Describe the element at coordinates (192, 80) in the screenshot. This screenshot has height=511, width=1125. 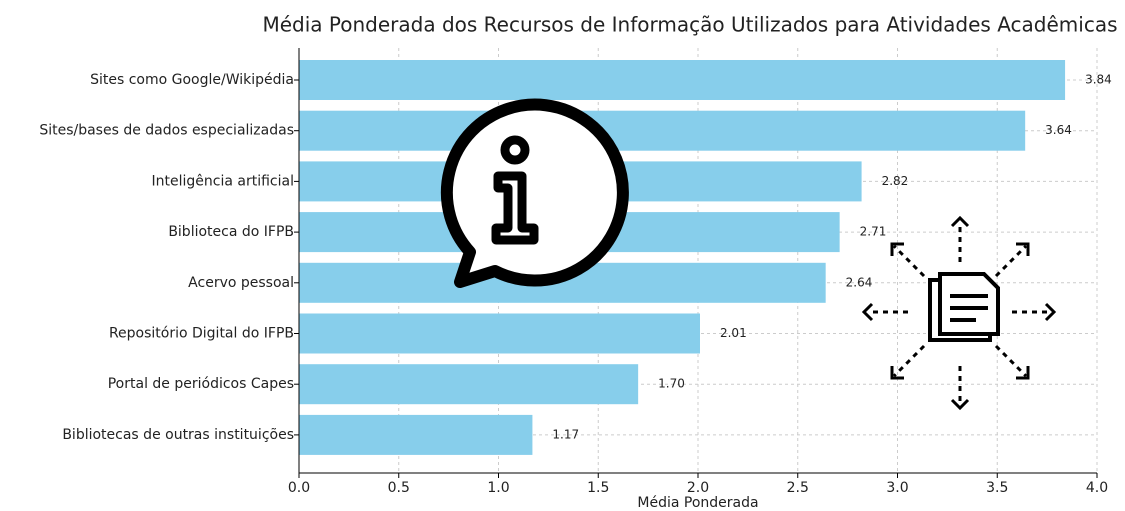
I see `y-tick-label: Sites como Google/Wikipédia` at that location.